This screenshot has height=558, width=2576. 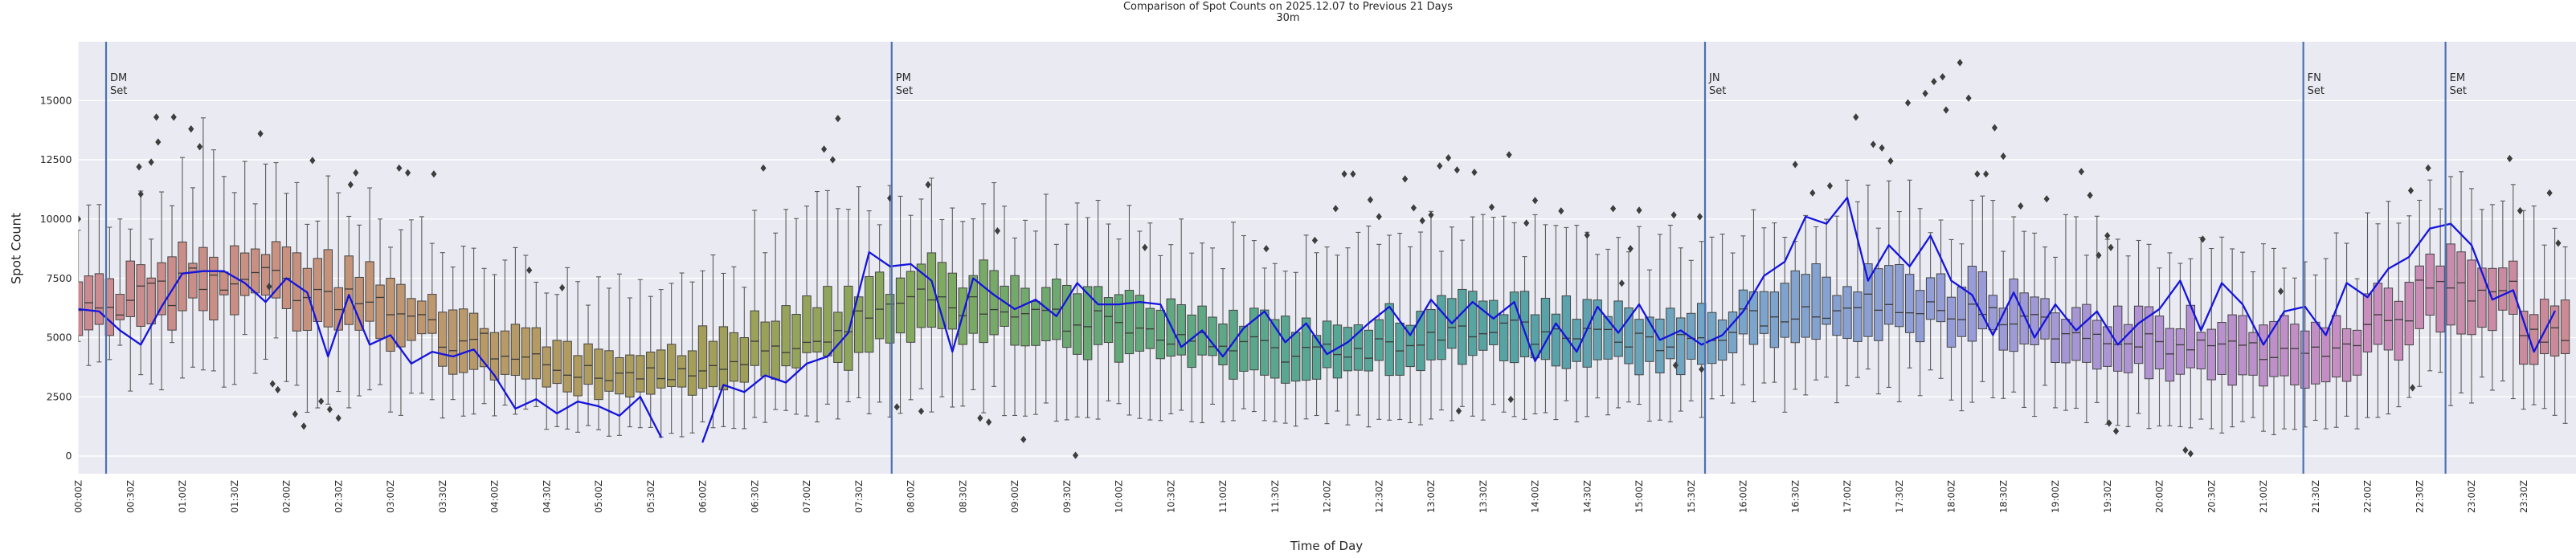 What do you see at coordinates (338, 496) in the screenshot?
I see `x-tick-label: 02:30Z` at bounding box center [338, 496].